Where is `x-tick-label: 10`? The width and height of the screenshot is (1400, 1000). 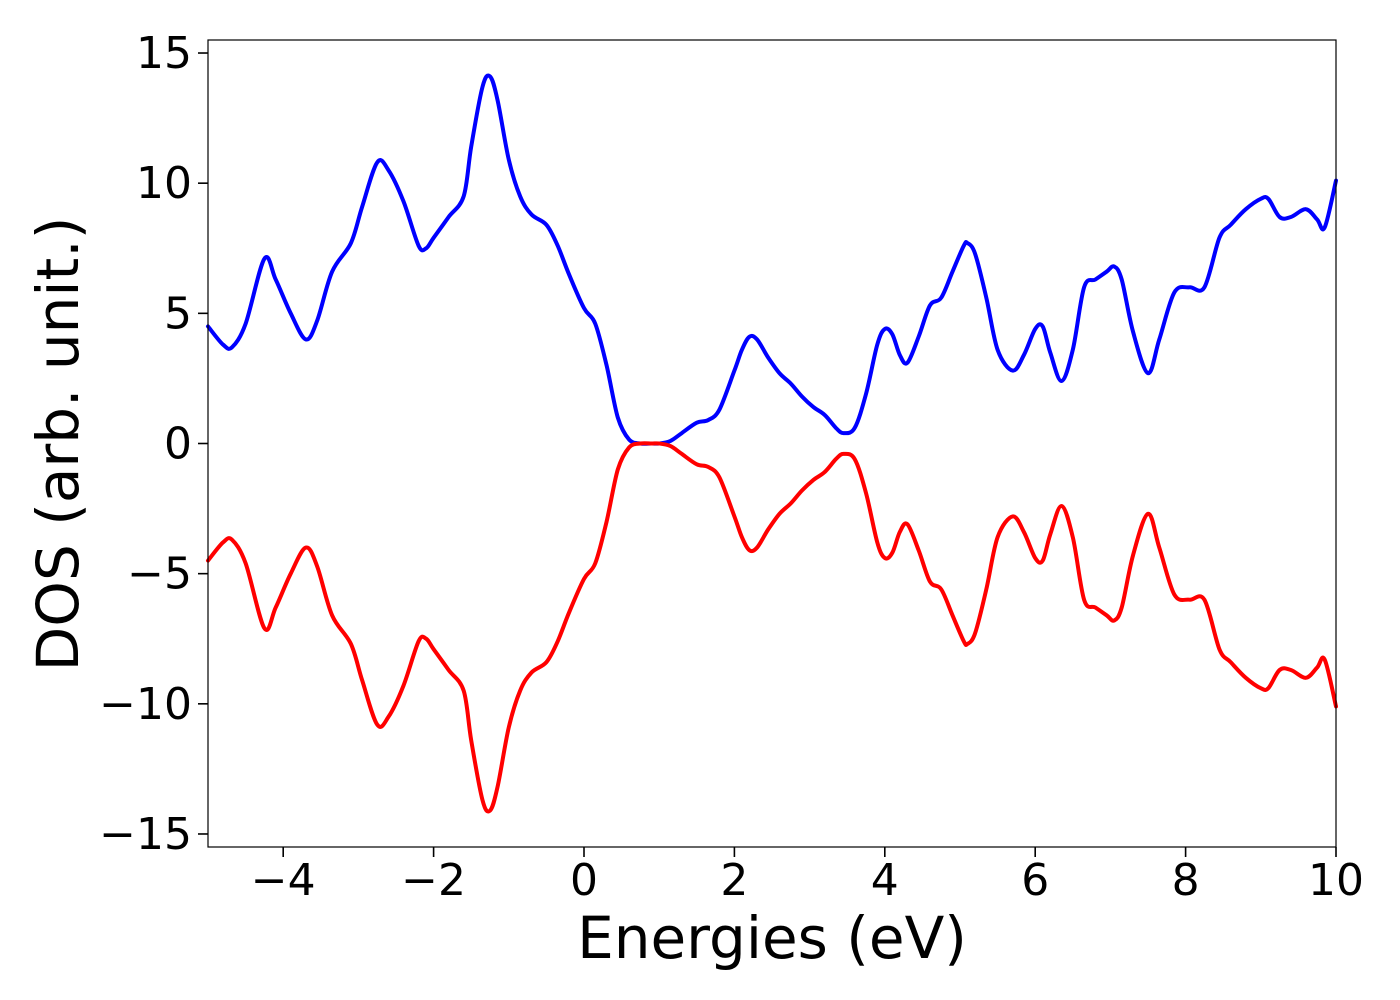 x-tick-label: 10 is located at coordinates (1336, 880).